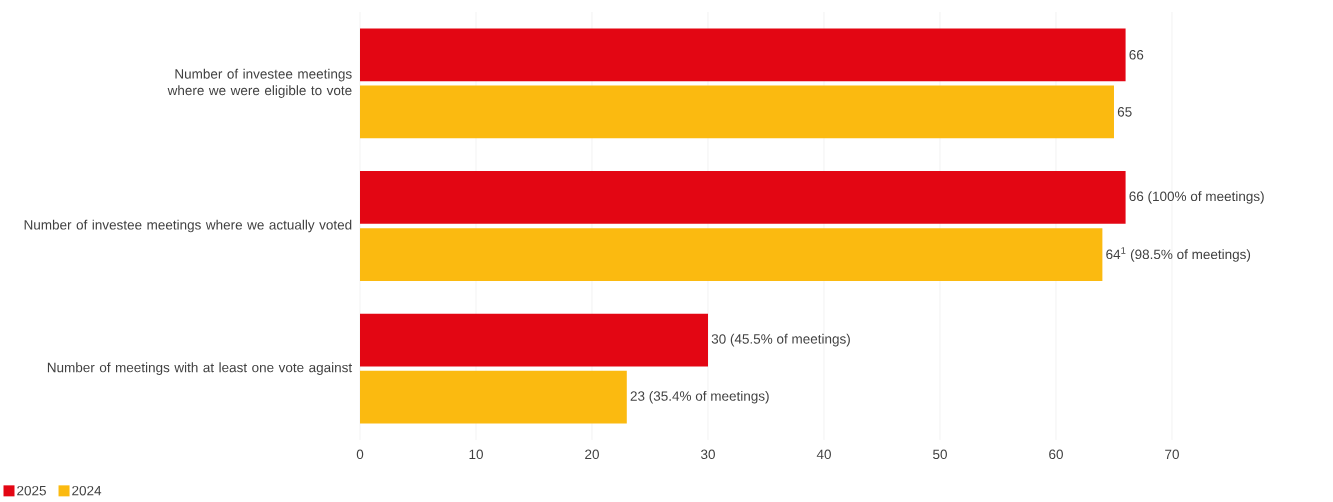  I want to click on data-label: 23 (35.4% of meetings), so click(699, 397).